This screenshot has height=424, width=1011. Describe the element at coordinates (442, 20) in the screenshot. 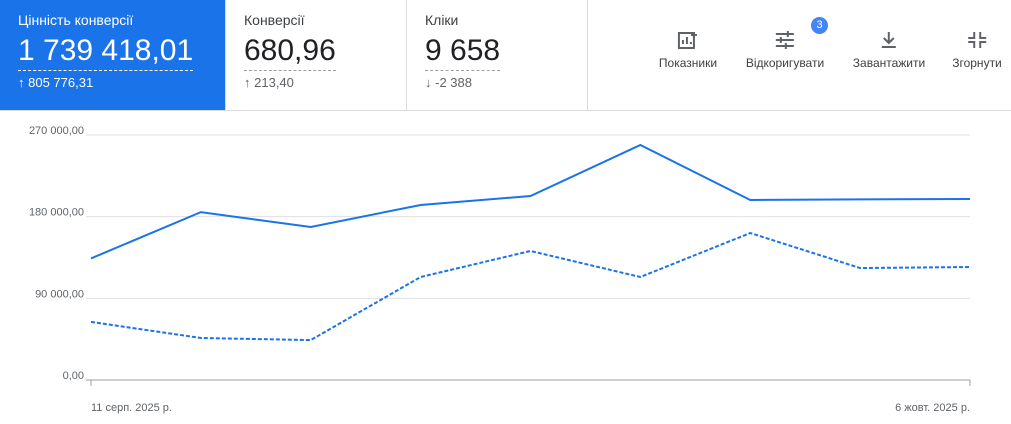

I see `scorecard-title: Кліки` at that location.